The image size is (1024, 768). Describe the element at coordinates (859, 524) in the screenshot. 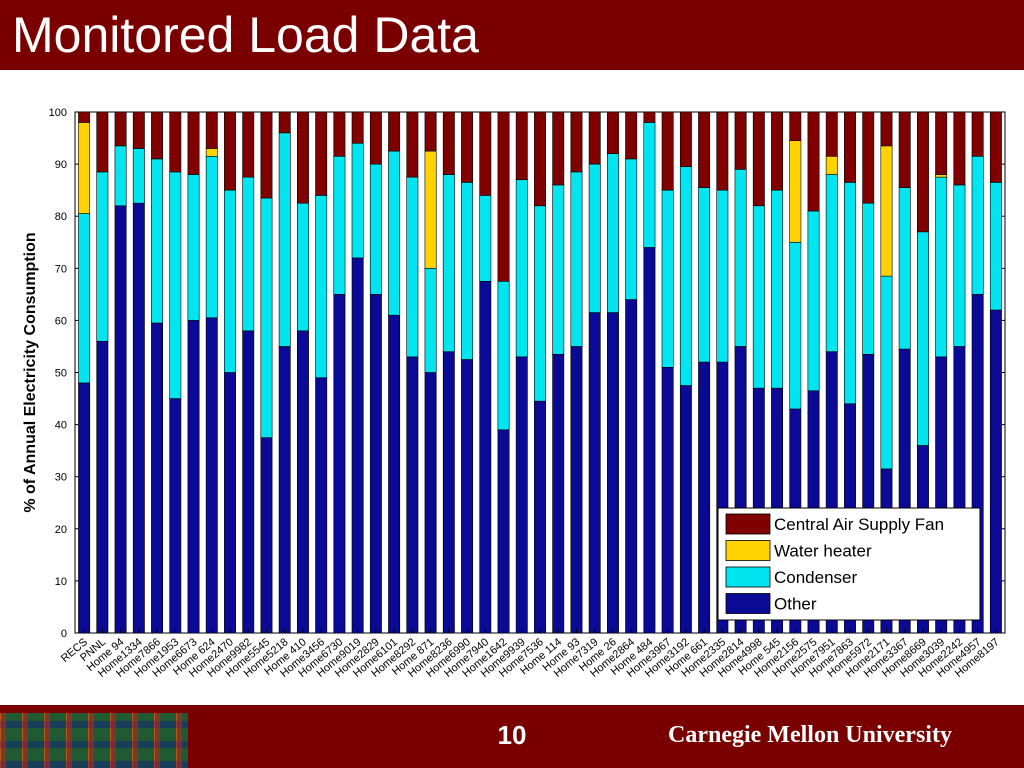

I see `legend-label-central-air-supply-fan: Central Air Supply Fan` at that location.